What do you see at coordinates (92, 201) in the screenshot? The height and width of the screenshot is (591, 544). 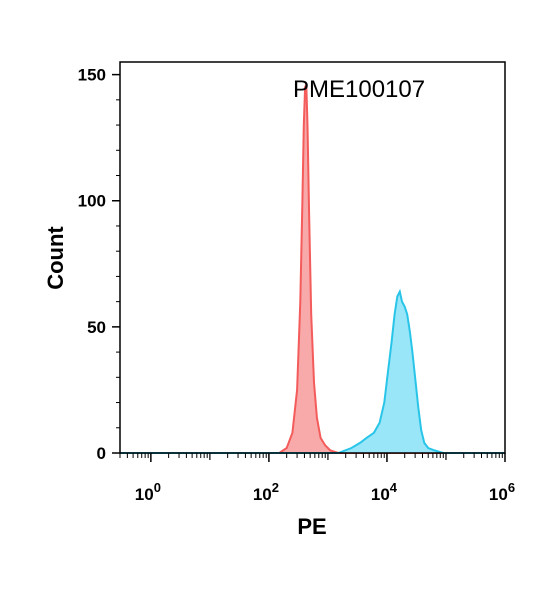 I see `y-tick-label: 100` at bounding box center [92, 201].